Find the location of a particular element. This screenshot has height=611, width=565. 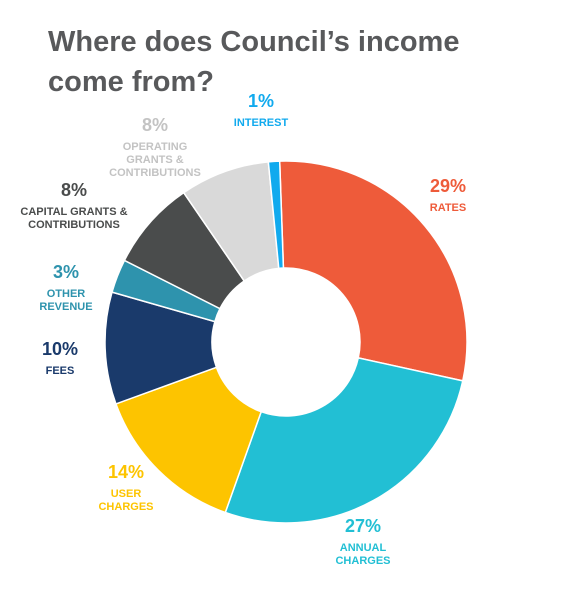

label-interest: 1% INTEREST is located at coordinates (261, 110).